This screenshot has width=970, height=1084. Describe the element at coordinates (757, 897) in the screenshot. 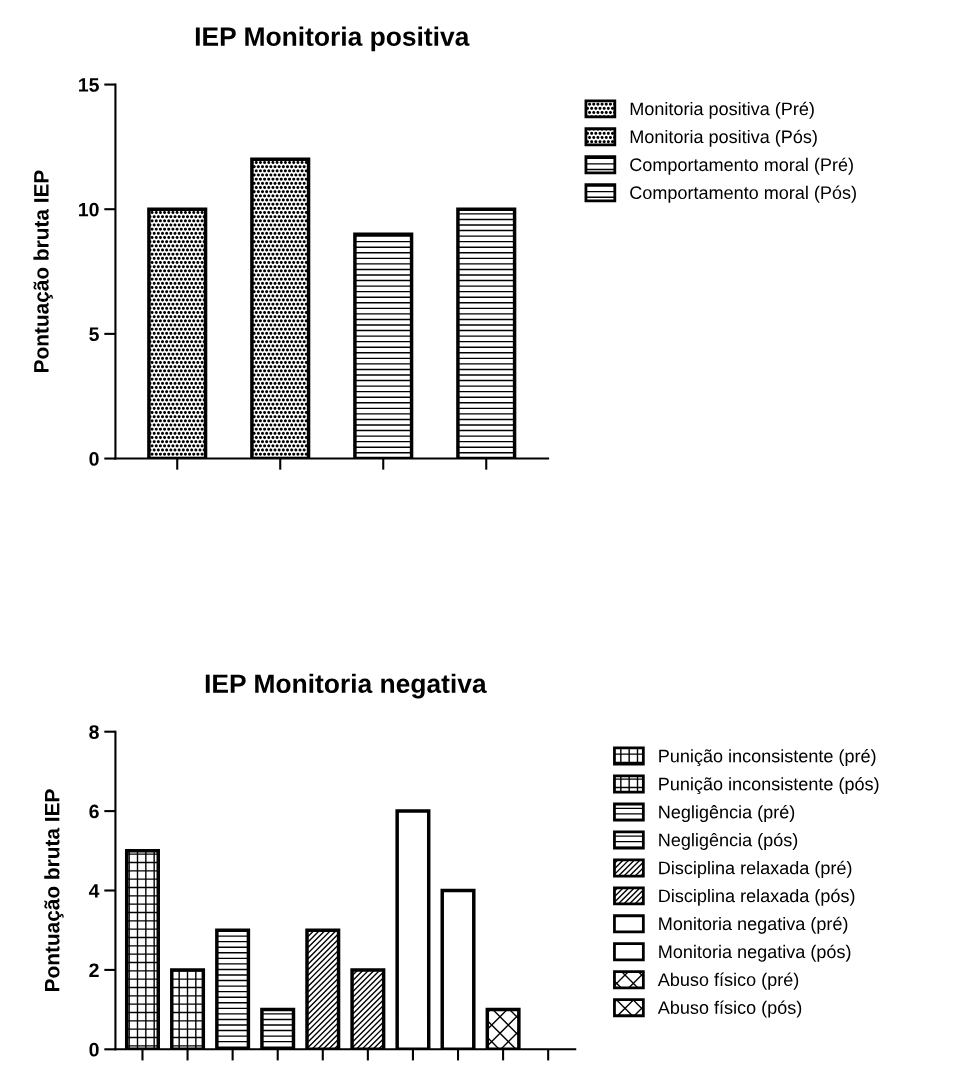

I see `legend-label: Disciplina relaxada (pós)` at that location.